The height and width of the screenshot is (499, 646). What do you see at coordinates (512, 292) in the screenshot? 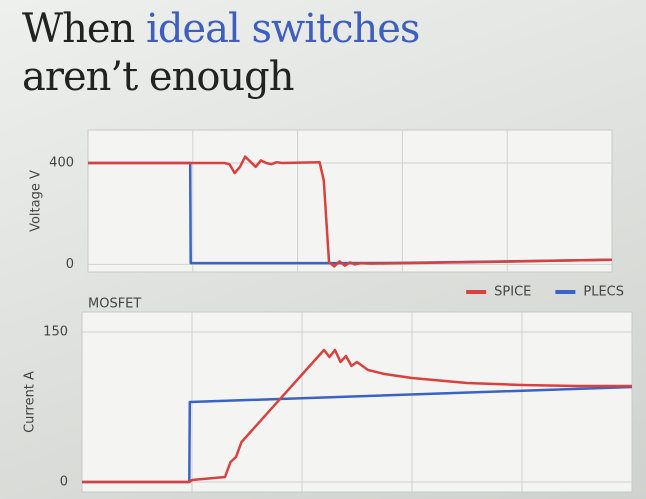
I see `legend-label: SPICE` at bounding box center [512, 292].